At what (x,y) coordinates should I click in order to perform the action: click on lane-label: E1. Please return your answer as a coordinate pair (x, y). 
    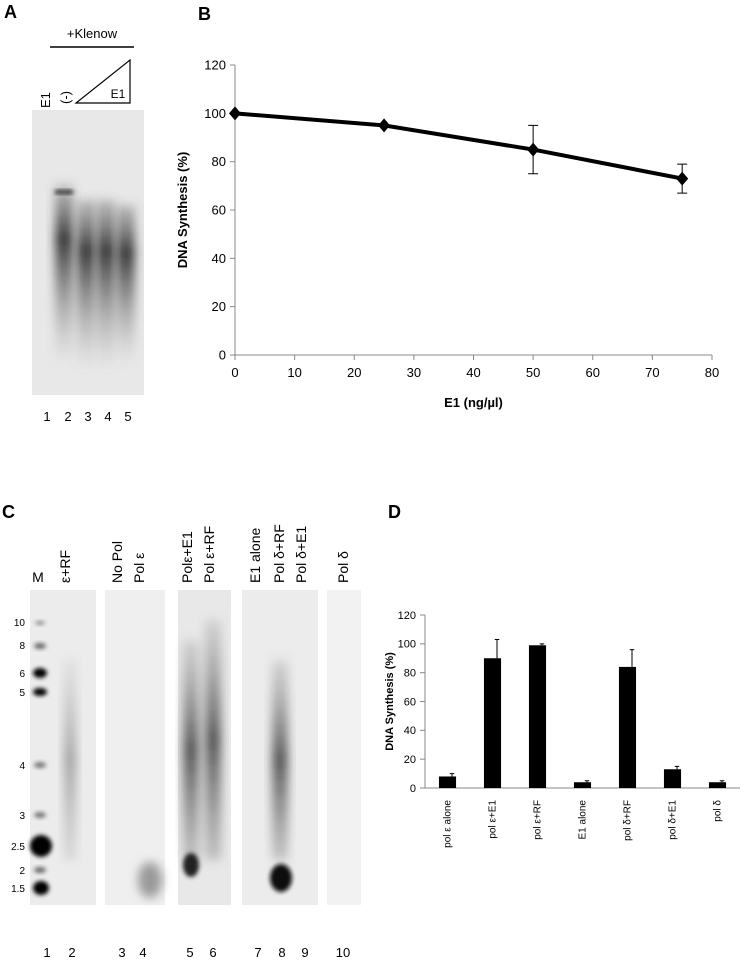
    Looking at the image, I should click on (45, 100).